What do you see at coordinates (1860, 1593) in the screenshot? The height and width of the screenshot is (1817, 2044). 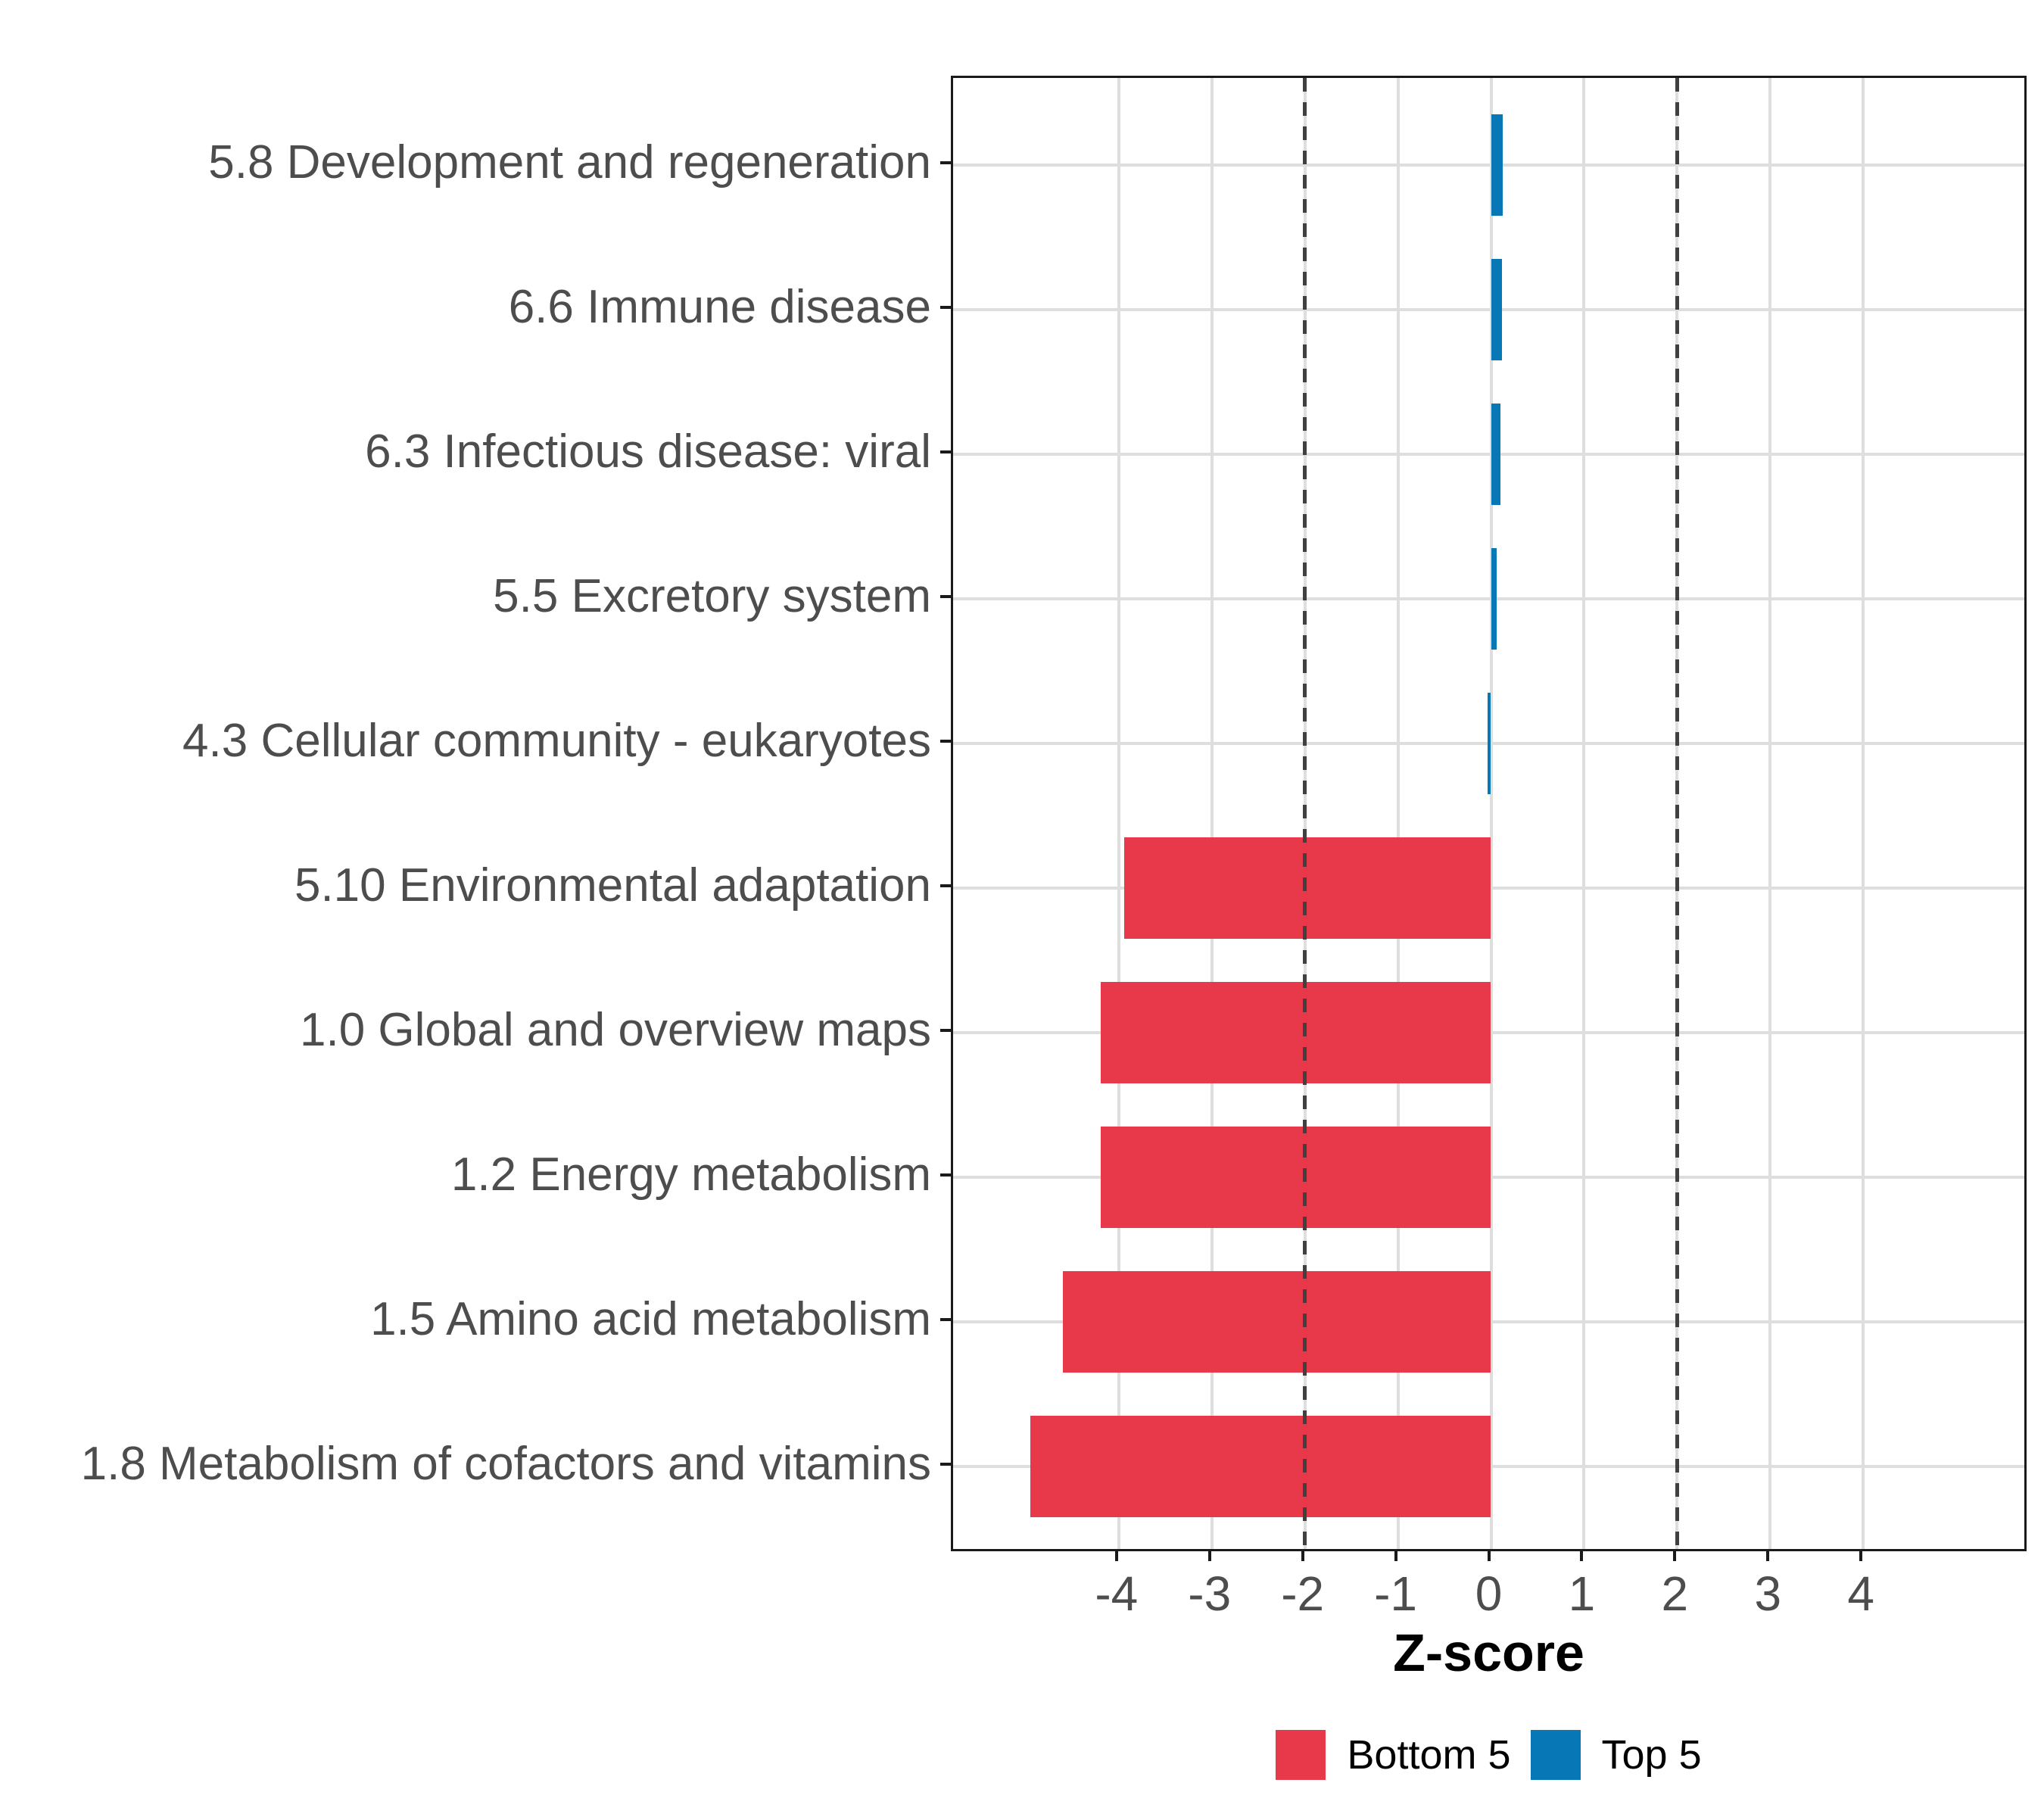 I see `x-axis-tick-label: 4` at bounding box center [1860, 1593].